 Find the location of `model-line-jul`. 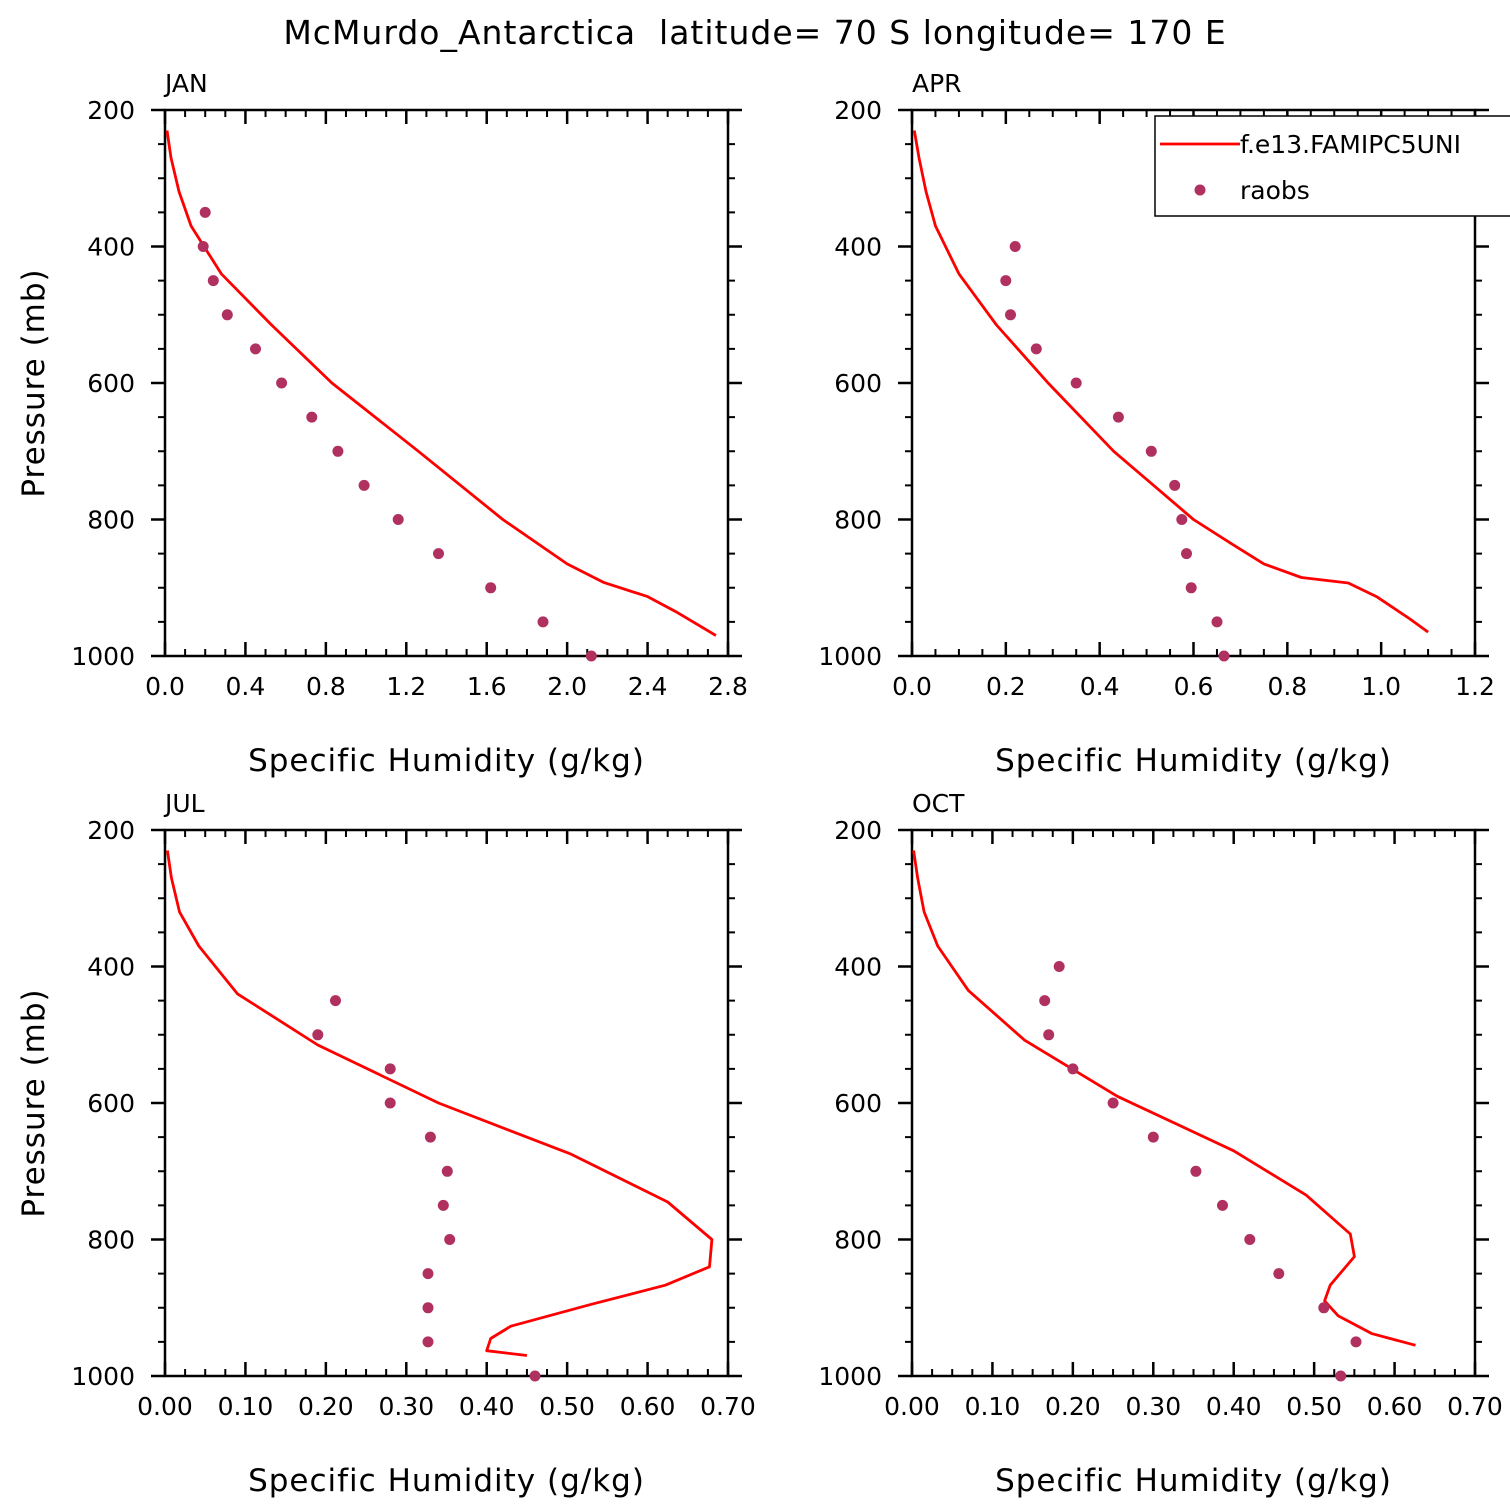

model-line-jul is located at coordinates (440, 1103).